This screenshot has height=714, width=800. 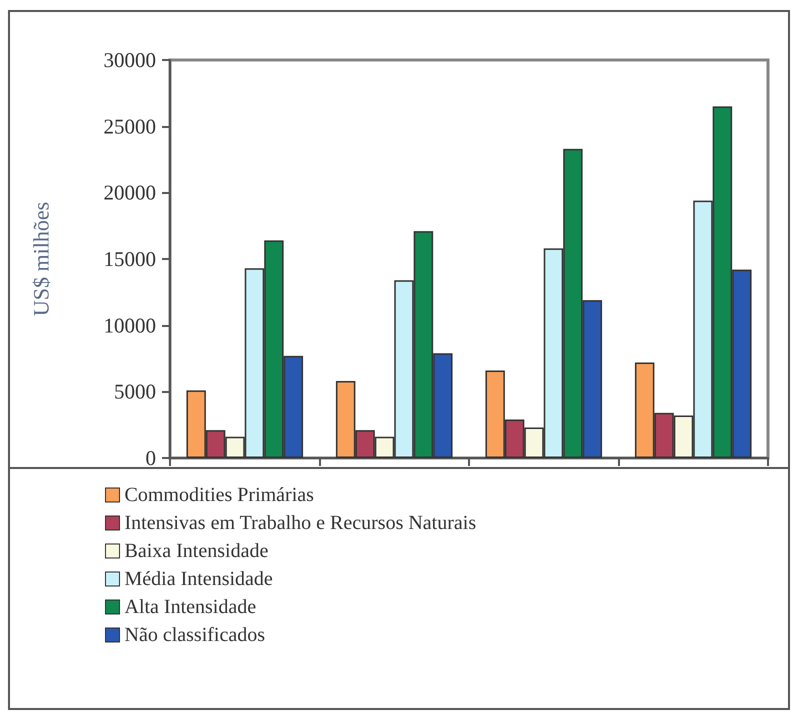 I want to click on legend-label: Não classificados, so click(x=195, y=635).